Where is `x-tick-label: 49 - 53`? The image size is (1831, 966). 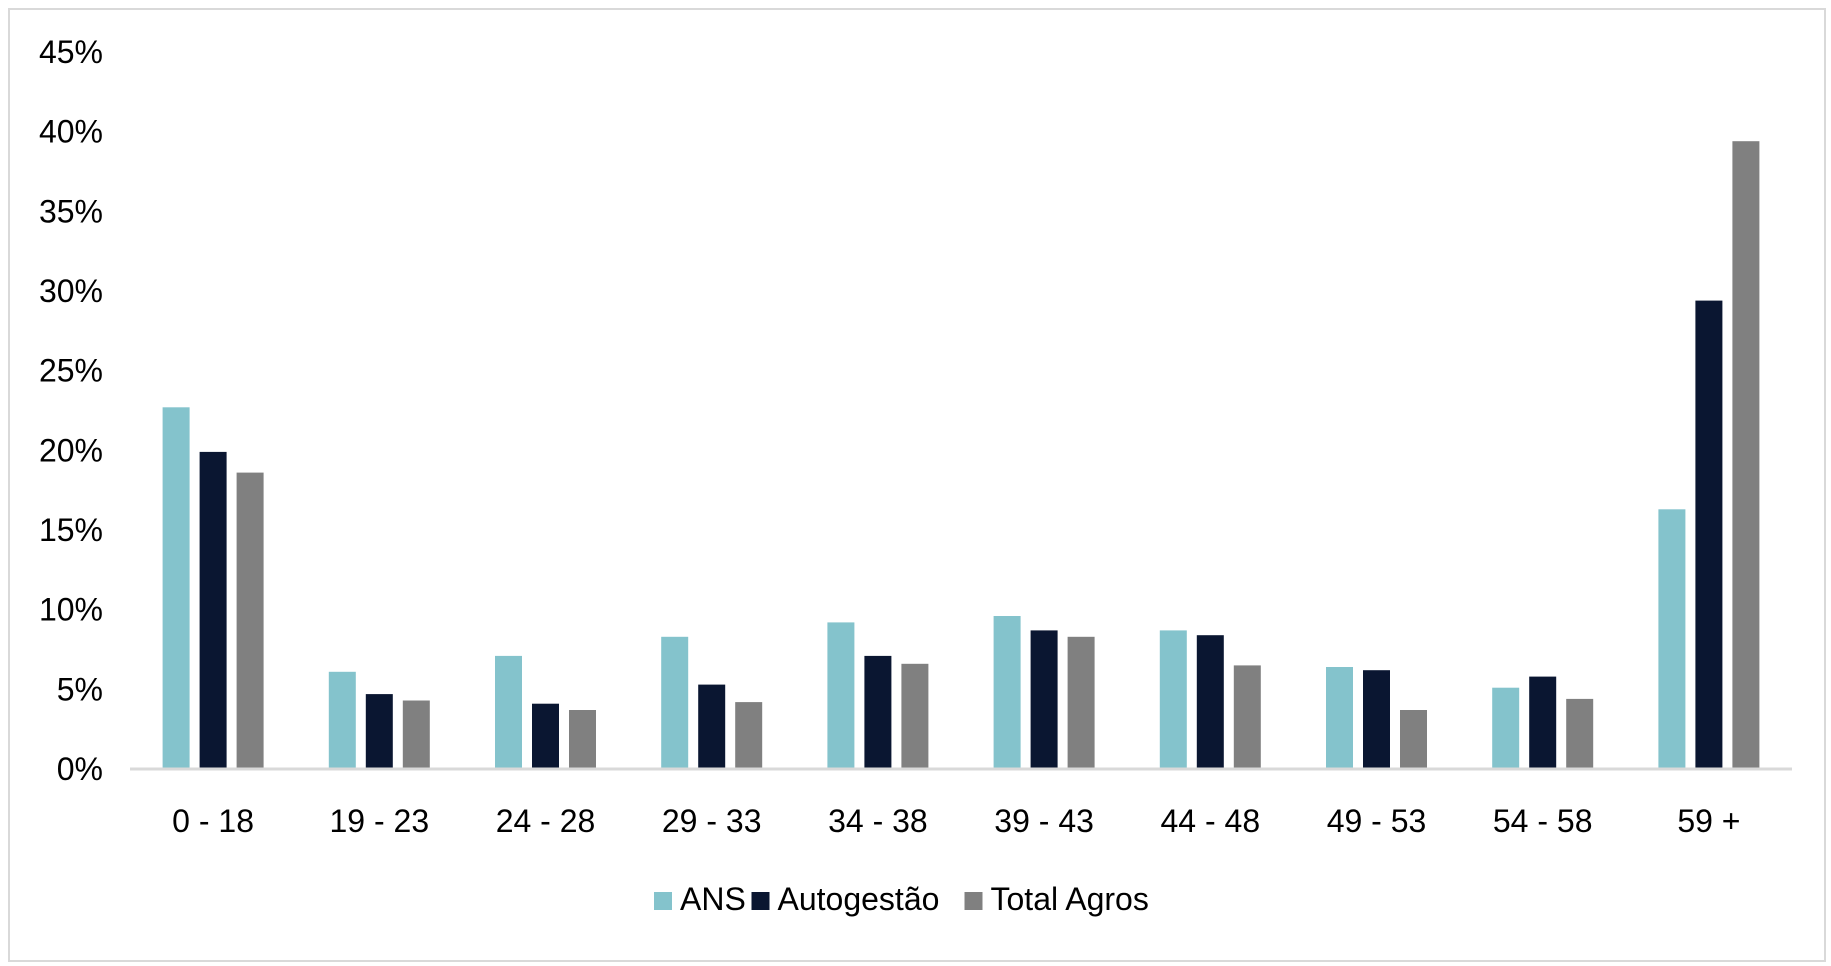
x-tick-label: 49 - 53 is located at coordinates (1377, 821).